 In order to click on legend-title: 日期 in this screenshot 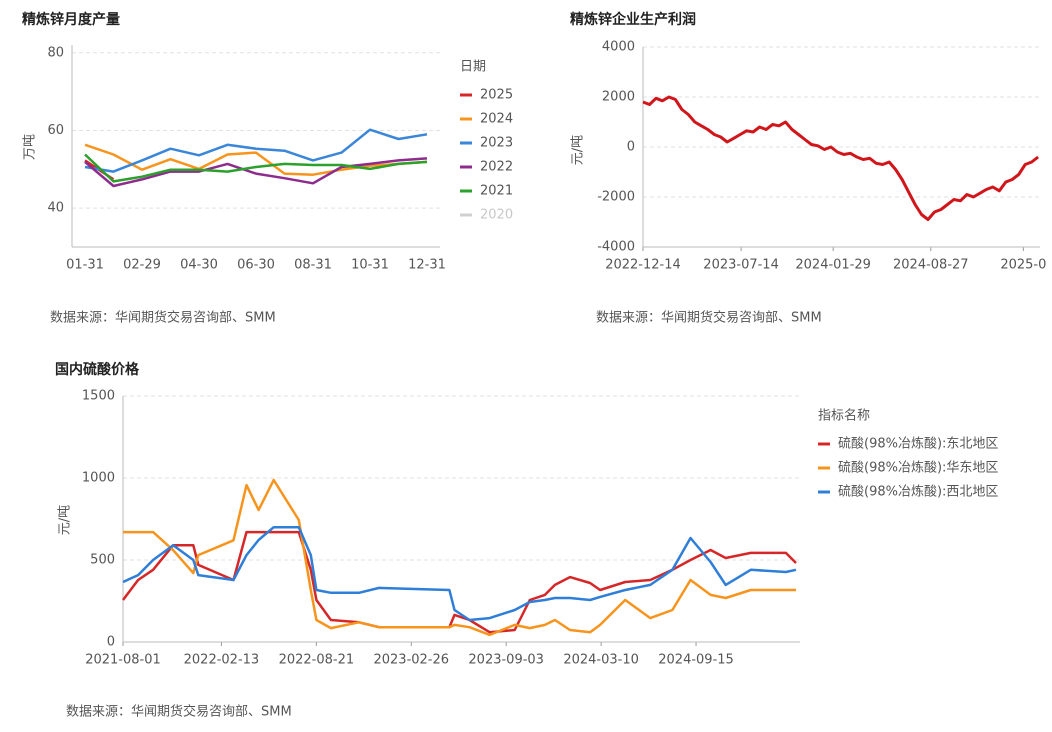, I will do `click(473, 67)`.